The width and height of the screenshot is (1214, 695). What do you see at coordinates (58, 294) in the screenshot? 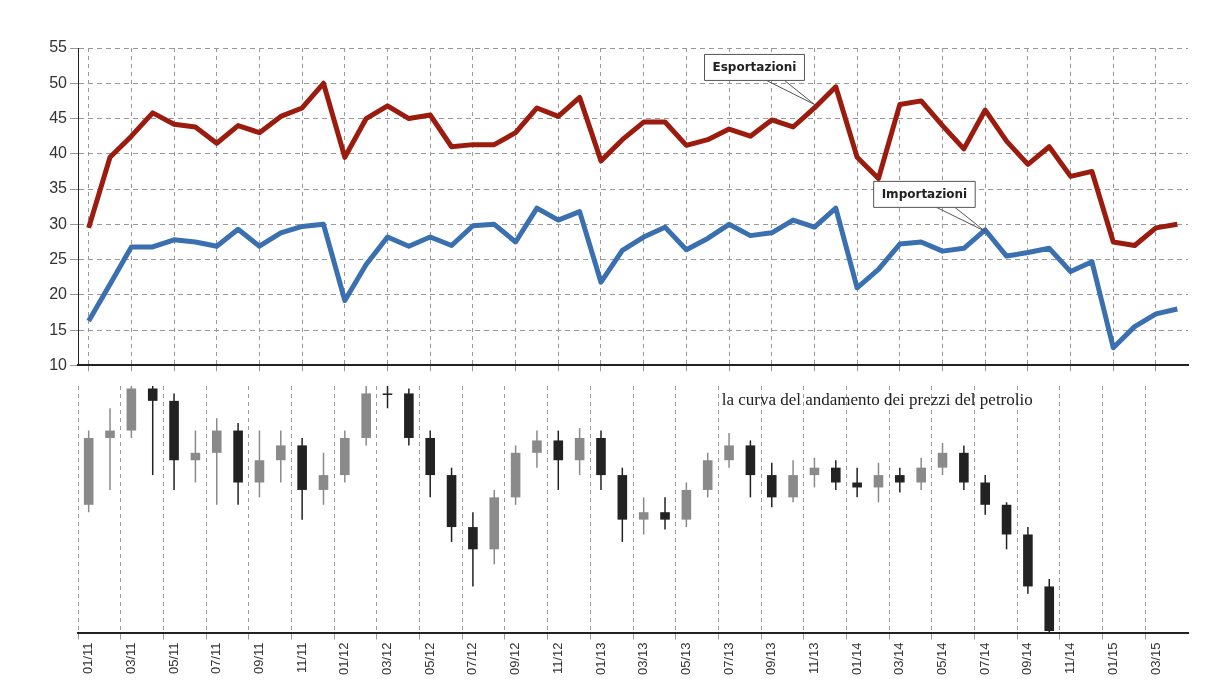
I see `y-tick-label: 20` at bounding box center [58, 294].